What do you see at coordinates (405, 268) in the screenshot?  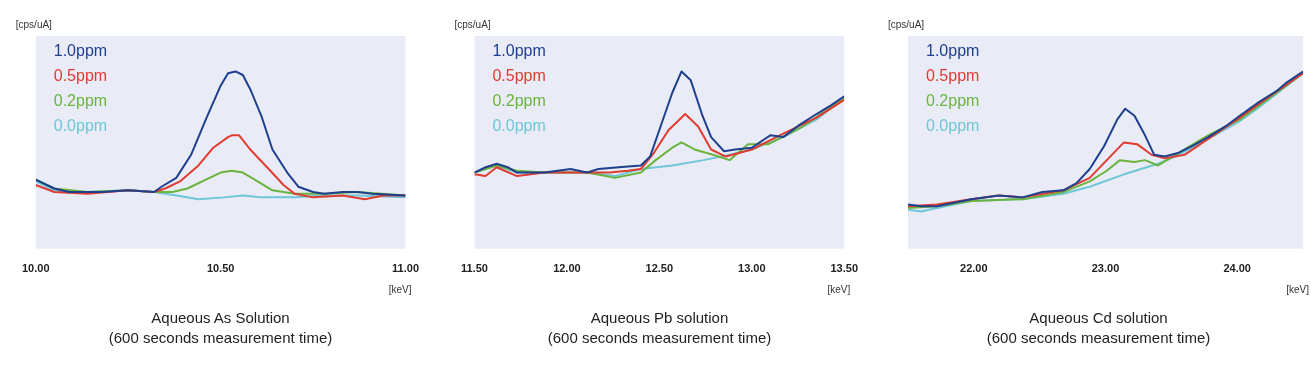 I see `x-tick-label: 11.00` at bounding box center [405, 268].